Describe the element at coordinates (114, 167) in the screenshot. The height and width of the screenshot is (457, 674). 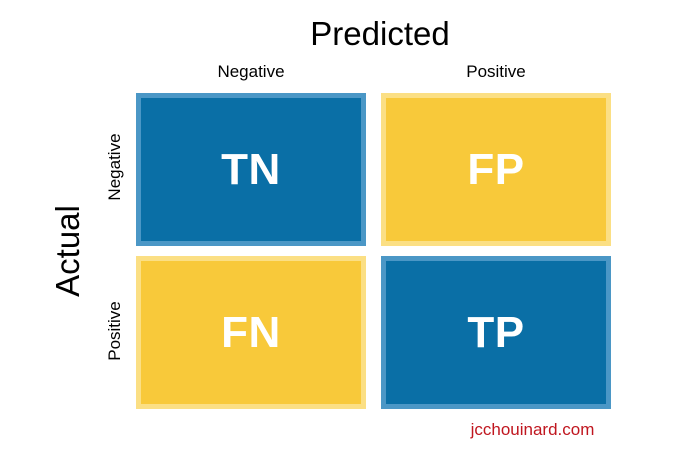
I see `row-label-negative: Negative` at that location.